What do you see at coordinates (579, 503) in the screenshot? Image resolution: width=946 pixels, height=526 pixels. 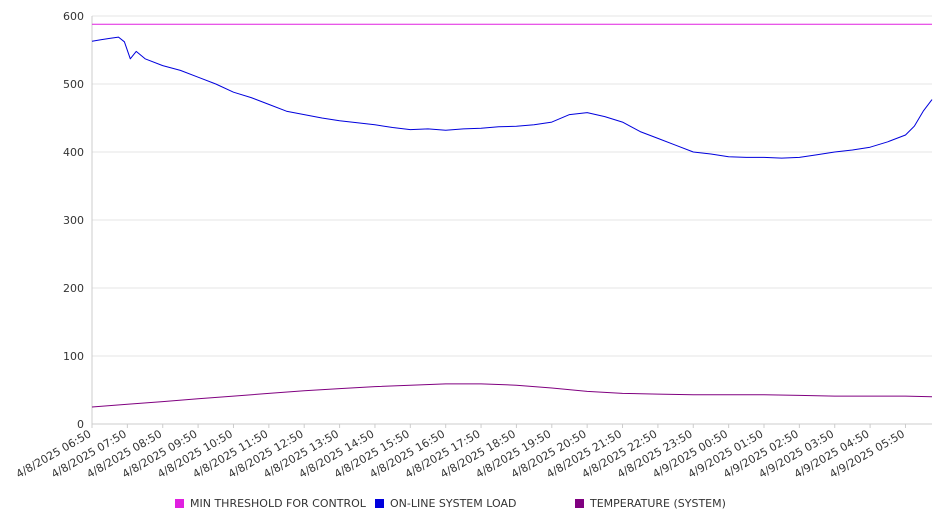 I see `legend-swatch-temperature` at bounding box center [579, 503].